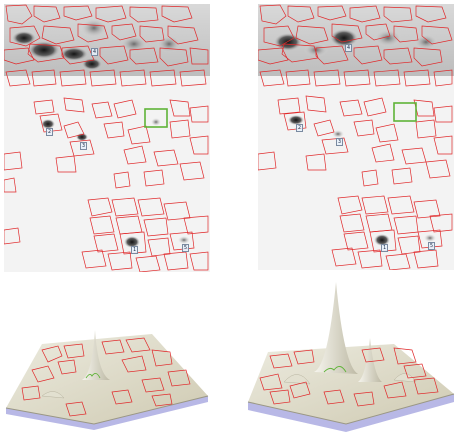 The height and width of the screenshot is (439, 461). What do you see at coordinates (96, 355) in the screenshot?
I see `protein-peak` at bounding box center [96, 355].